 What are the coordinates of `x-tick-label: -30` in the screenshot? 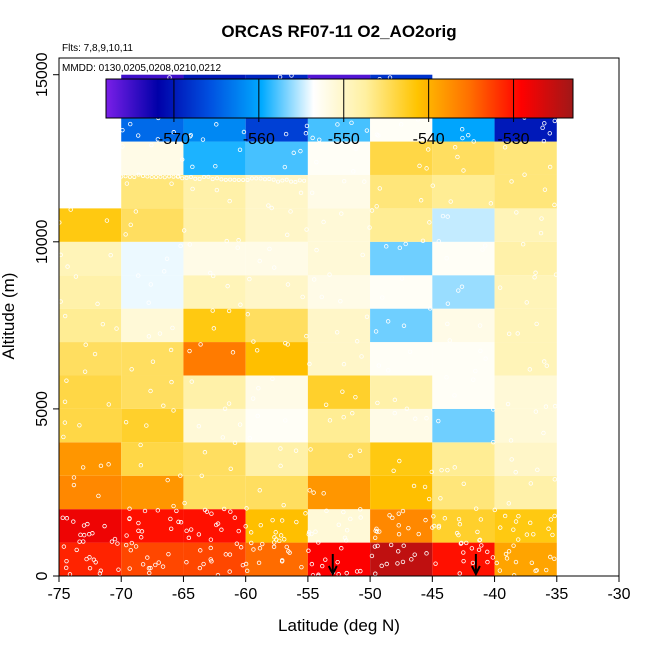 It's located at (618, 594).